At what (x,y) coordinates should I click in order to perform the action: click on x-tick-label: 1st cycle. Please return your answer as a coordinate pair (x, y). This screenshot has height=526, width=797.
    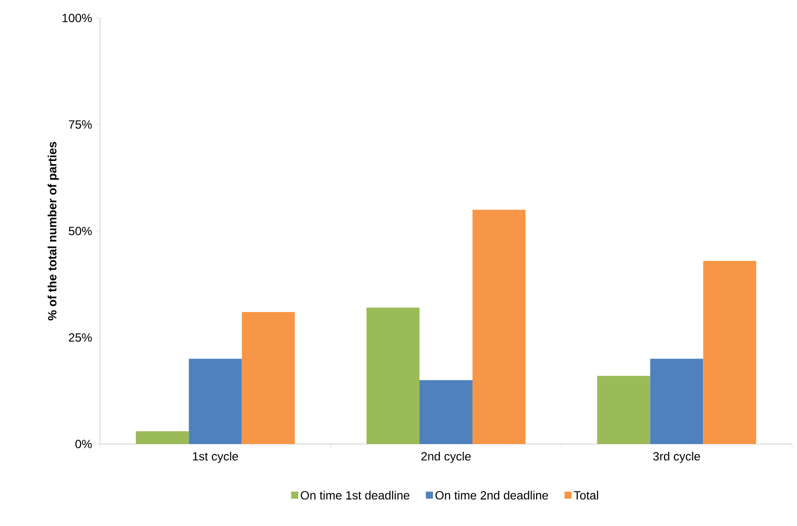
    Looking at the image, I should click on (215, 457).